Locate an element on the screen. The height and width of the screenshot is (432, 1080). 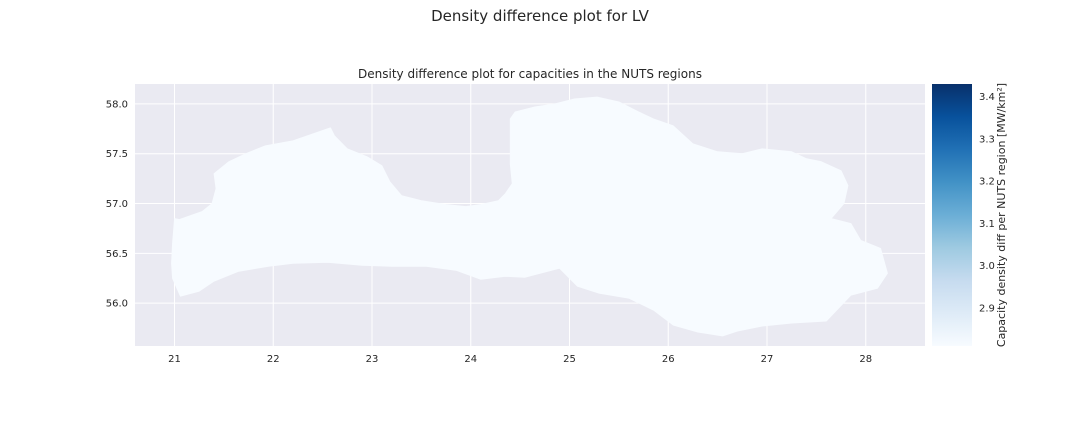
colorbar-scale is located at coordinates (952, 215).